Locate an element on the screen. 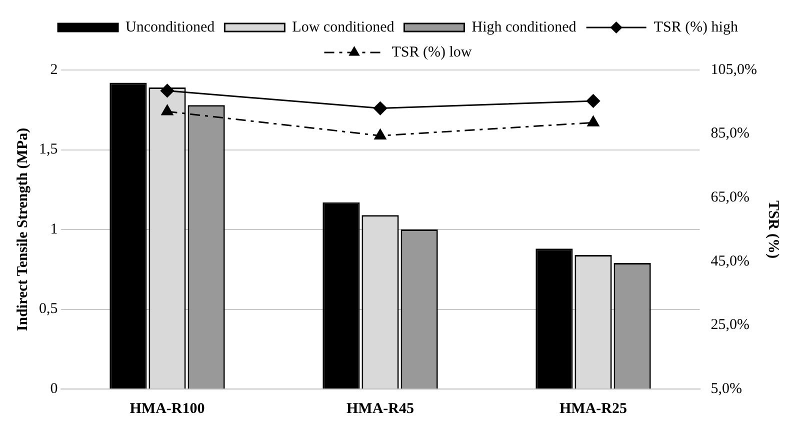 This screenshot has height=441, width=796. x-tick-label: HMA-R25 is located at coordinates (594, 408).